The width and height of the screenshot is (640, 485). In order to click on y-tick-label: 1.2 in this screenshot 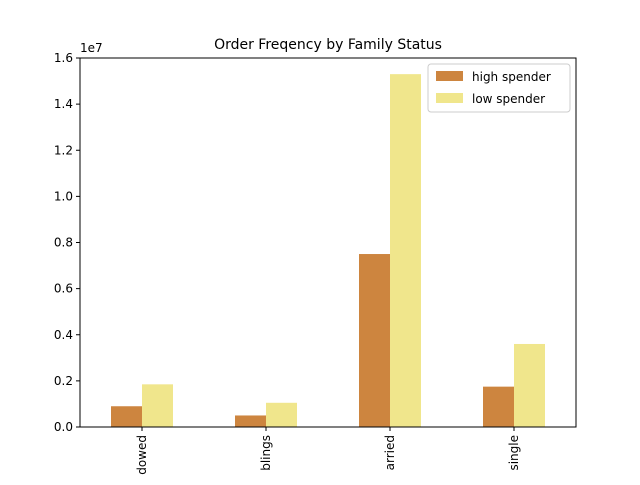, I will do `click(63, 150)`.